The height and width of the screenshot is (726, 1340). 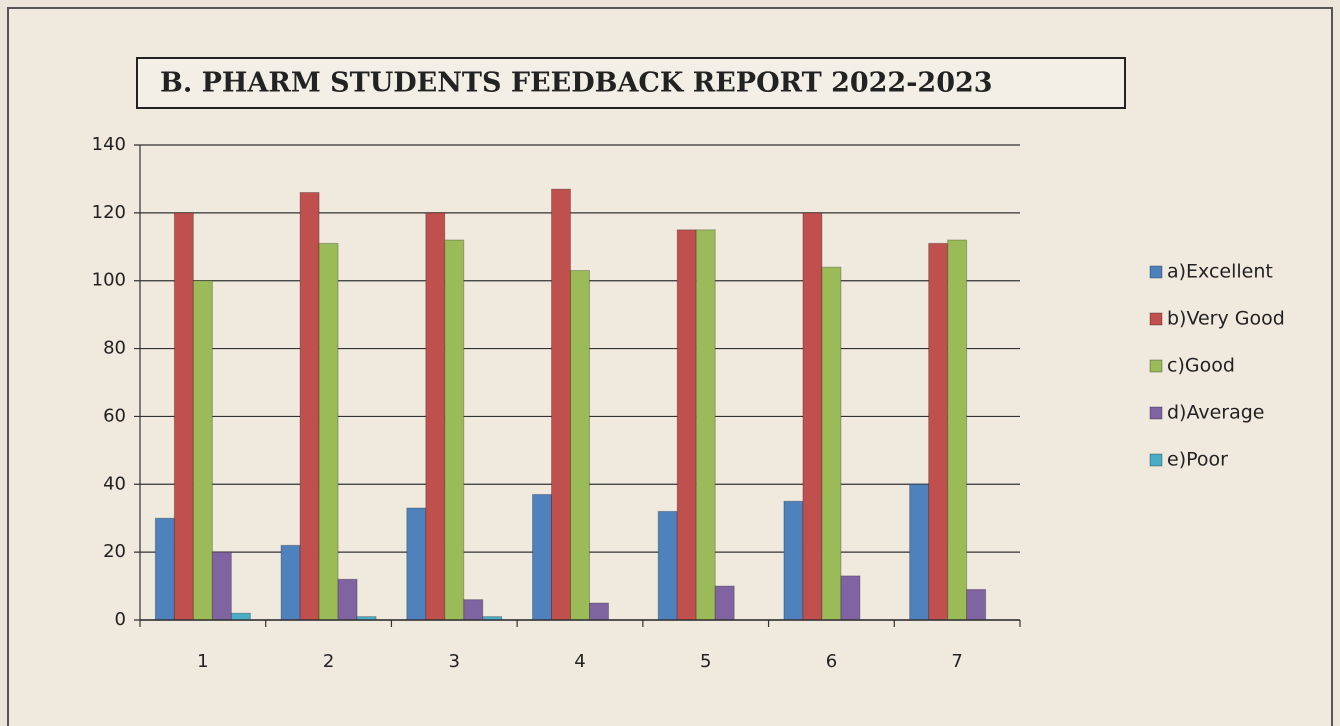 What do you see at coordinates (705, 661) in the screenshot?
I see `x-tick-label: 5` at bounding box center [705, 661].